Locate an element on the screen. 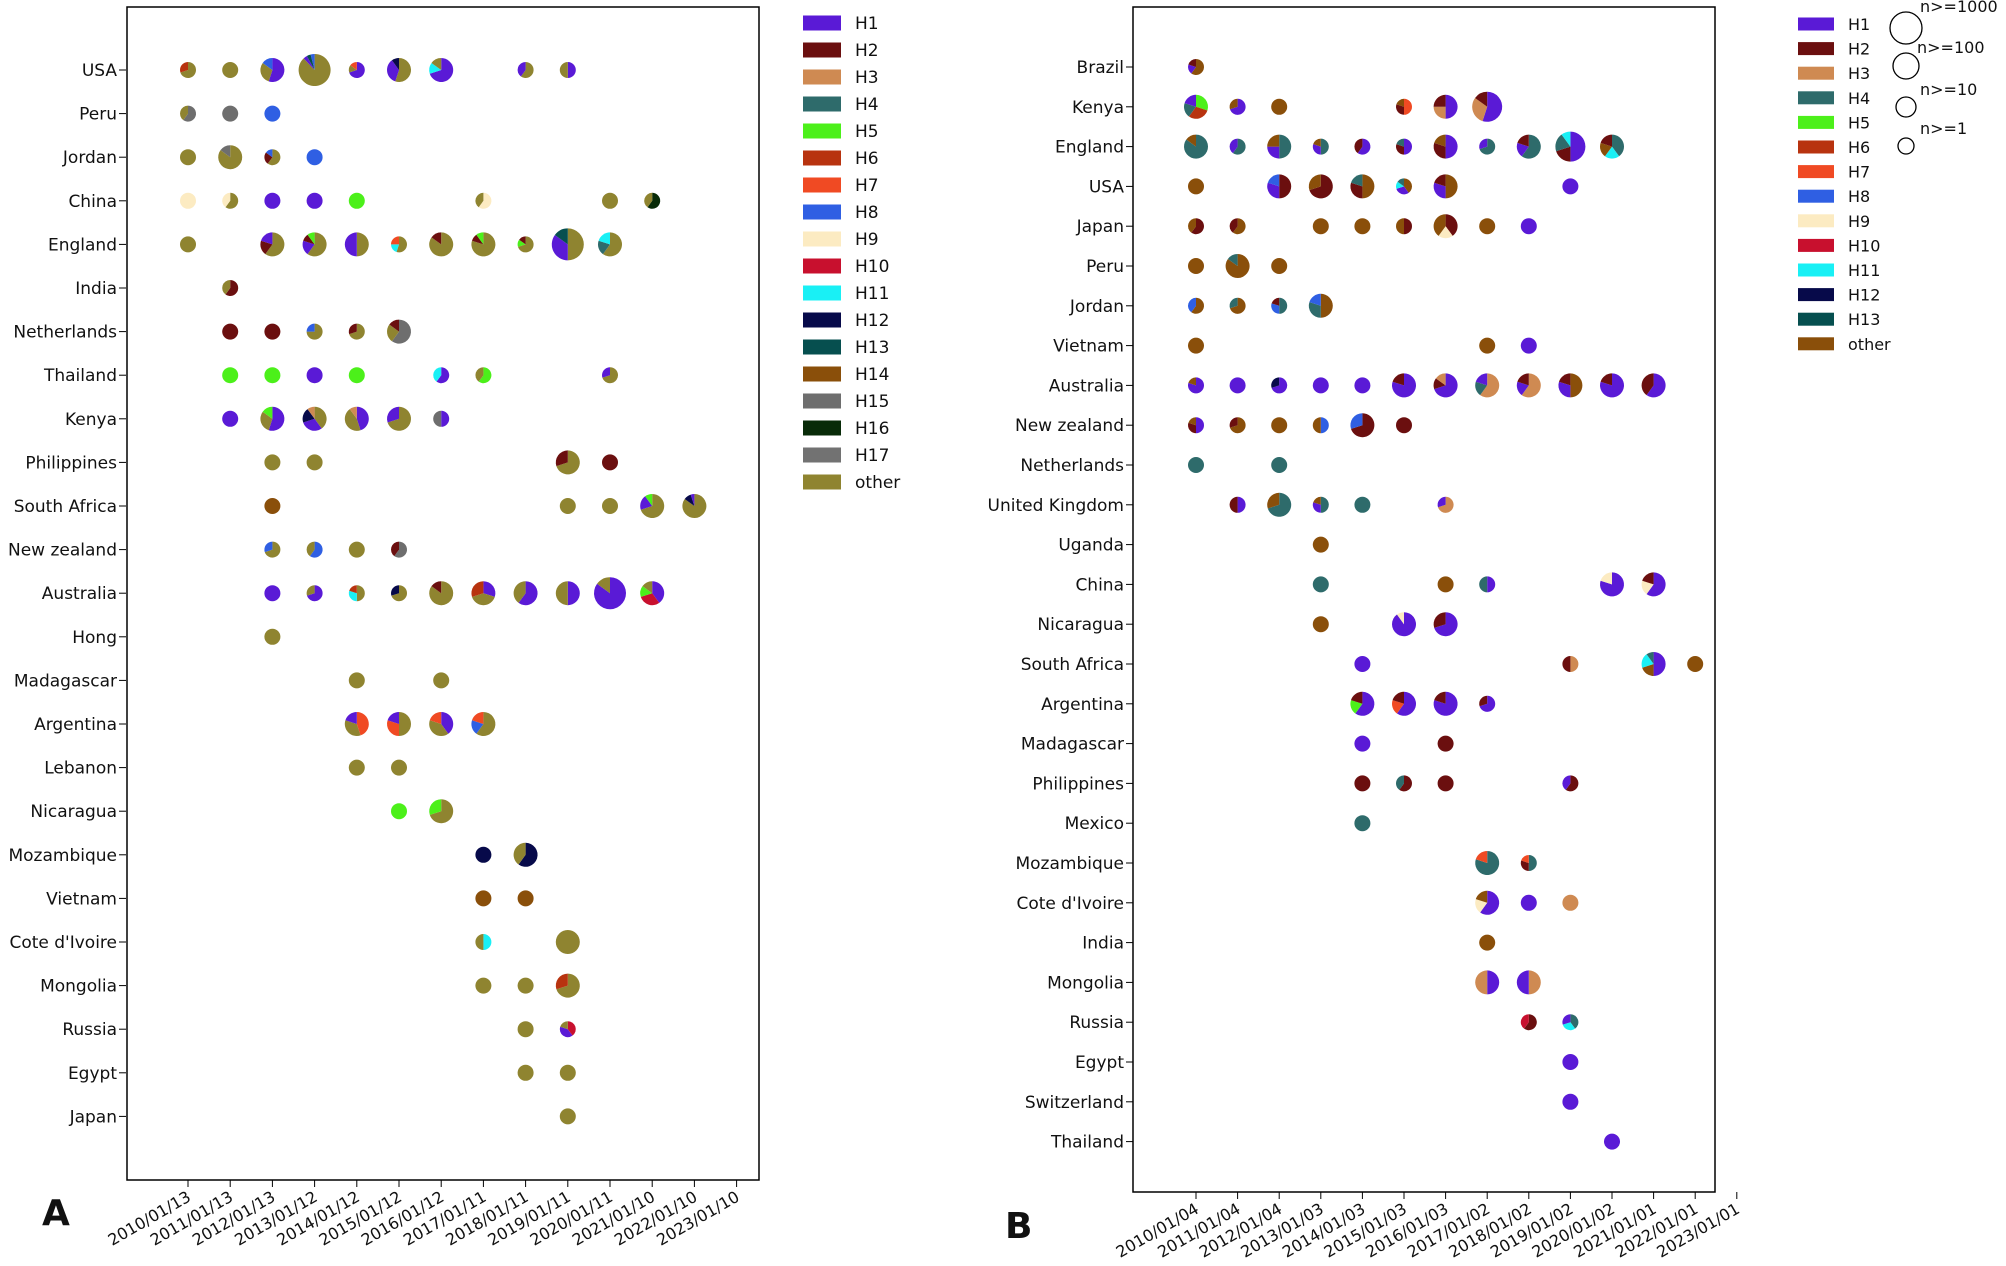 The image size is (2006, 1266). pie-b-england-4-slice-h2 is located at coordinates (1358, 146).